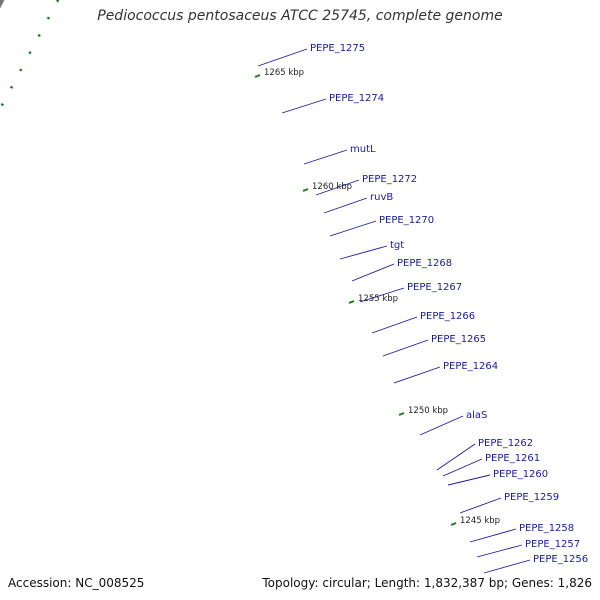 This screenshot has height=600, width=600. I want to click on kbp-tick-label: 1245 kbp, so click(480, 521).